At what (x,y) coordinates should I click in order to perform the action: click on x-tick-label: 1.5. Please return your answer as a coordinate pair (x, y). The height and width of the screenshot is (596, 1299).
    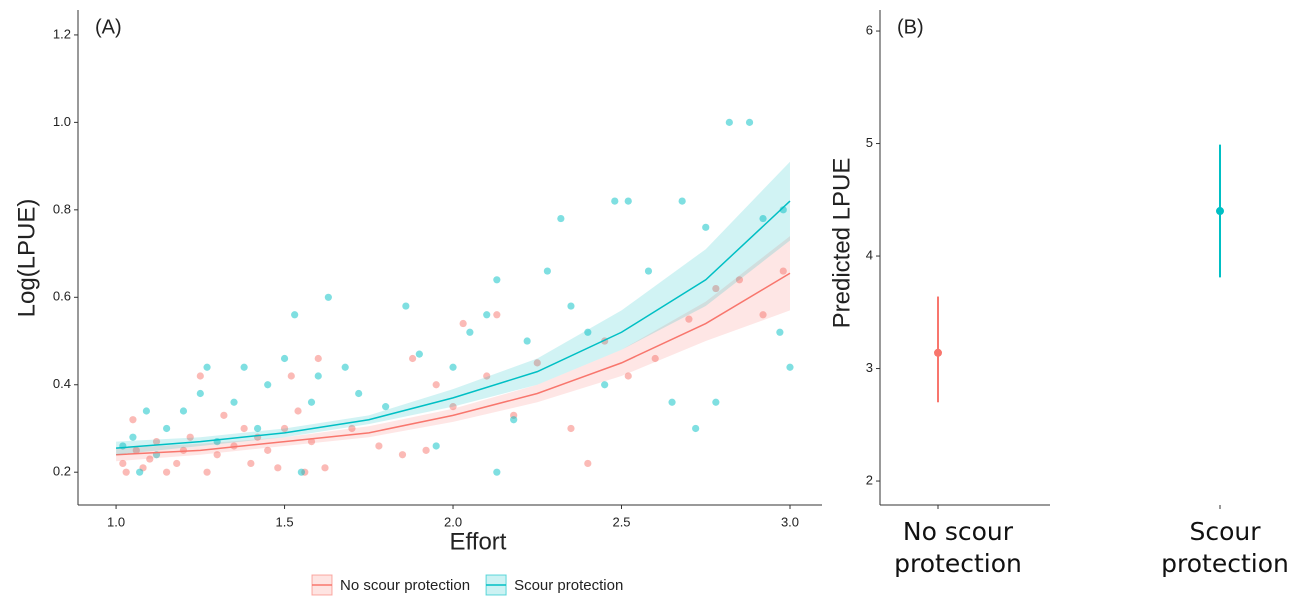
    Looking at the image, I should click on (285, 521).